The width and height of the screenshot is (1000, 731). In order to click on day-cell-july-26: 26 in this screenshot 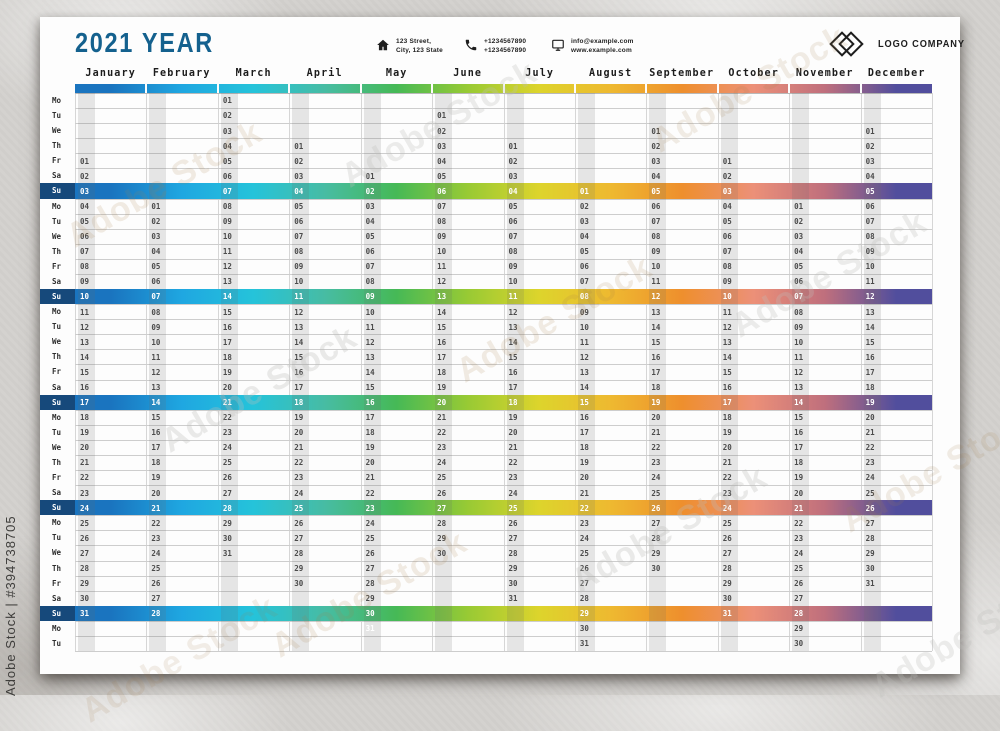, I will do `click(513, 523)`.